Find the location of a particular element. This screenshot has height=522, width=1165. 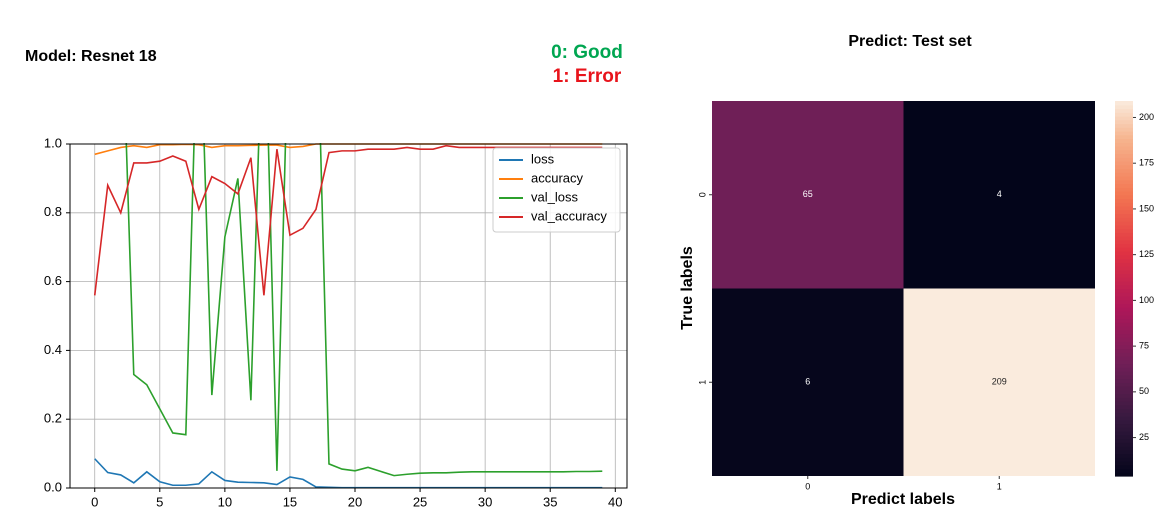

legend-box is located at coordinates (556, 190).